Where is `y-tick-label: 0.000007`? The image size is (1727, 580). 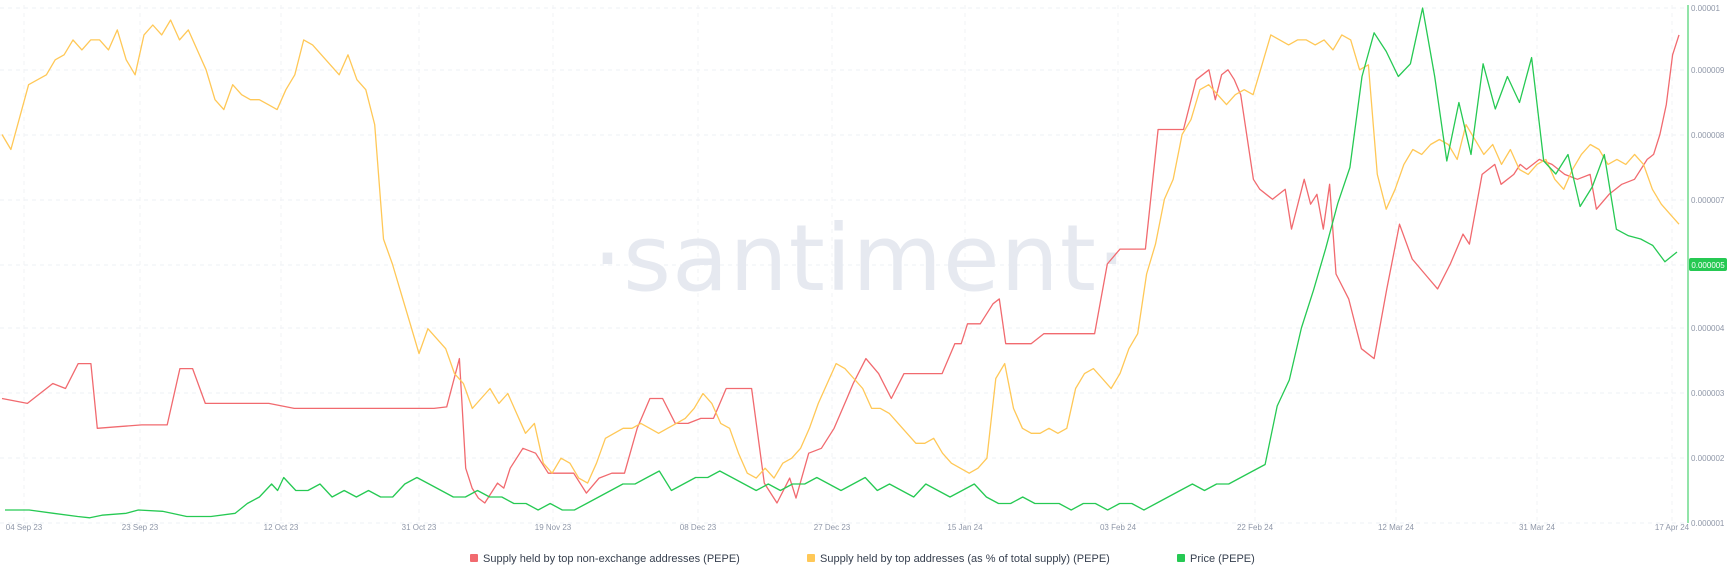 y-tick-label: 0.000007 is located at coordinates (1708, 200).